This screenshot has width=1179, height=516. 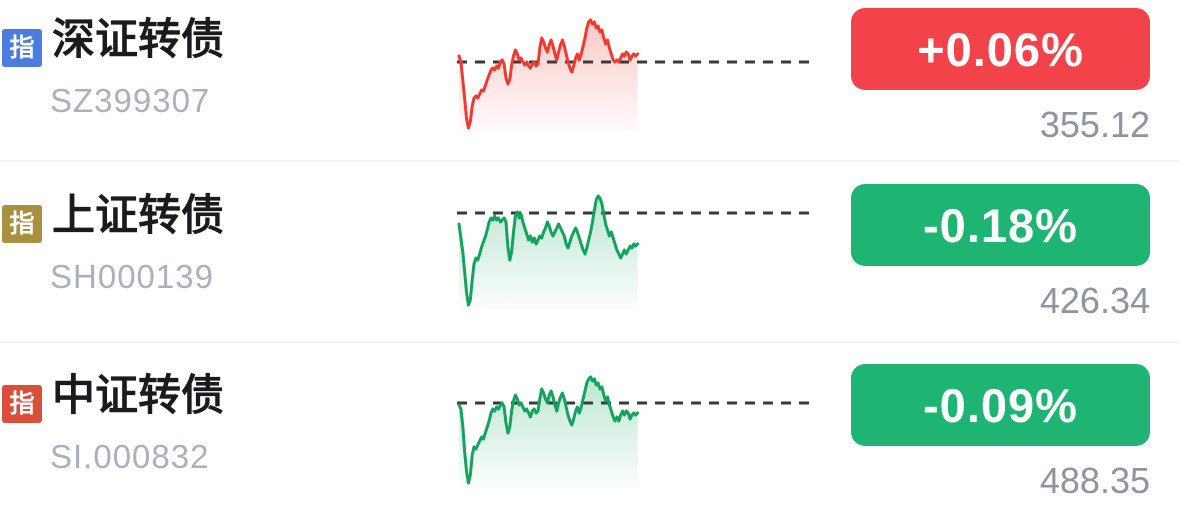 What do you see at coordinates (1000, 405) in the screenshot?
I see `change-badge: -0.09%` at bounding box center [1000, 405].